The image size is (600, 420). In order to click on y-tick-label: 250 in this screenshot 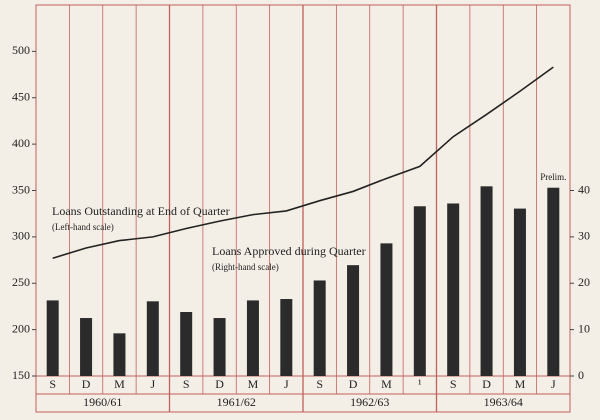, I will do `click(21, 282)`.